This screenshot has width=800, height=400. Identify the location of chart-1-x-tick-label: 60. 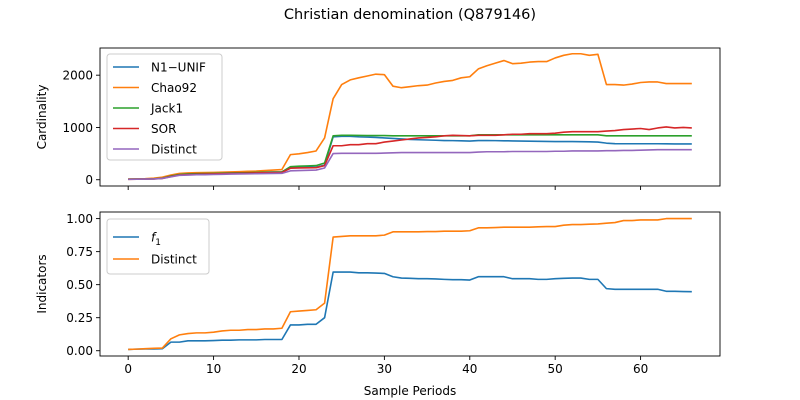
(640, 369).